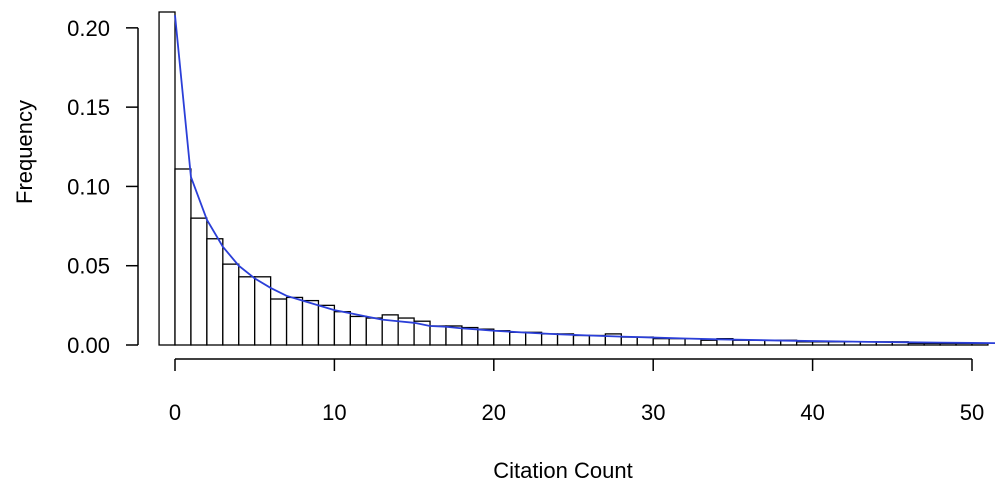  I want to click on x-tick-label: 10, so click(334, 412).